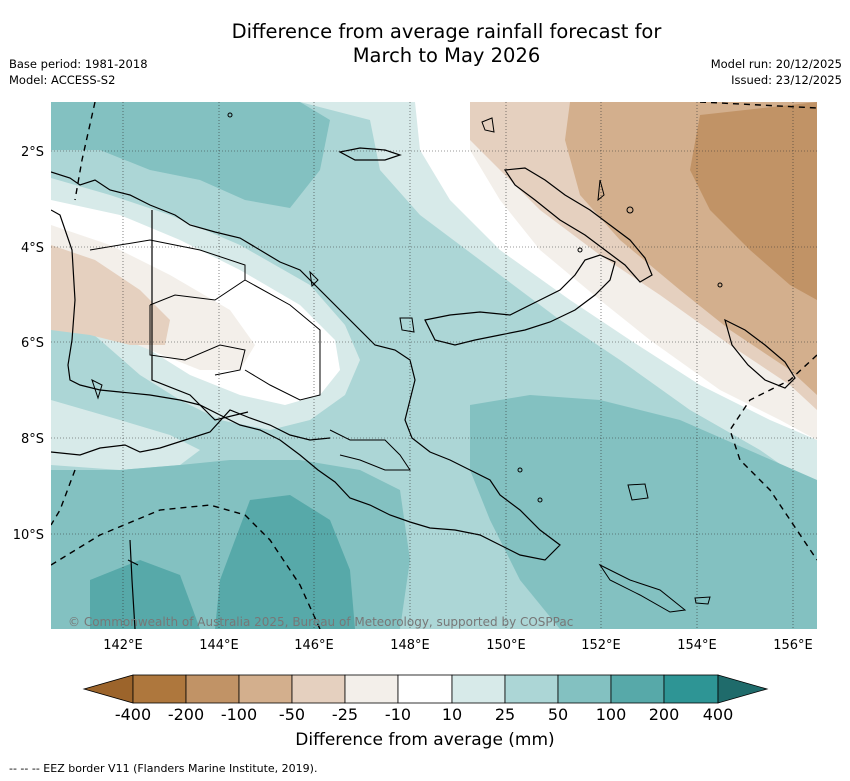 This screenshot has height=781, width=850. What do you see at coordinates (611, 714) in the screenshot?
I see `colorbar-tick: 100` at bounding box center [611, 714].